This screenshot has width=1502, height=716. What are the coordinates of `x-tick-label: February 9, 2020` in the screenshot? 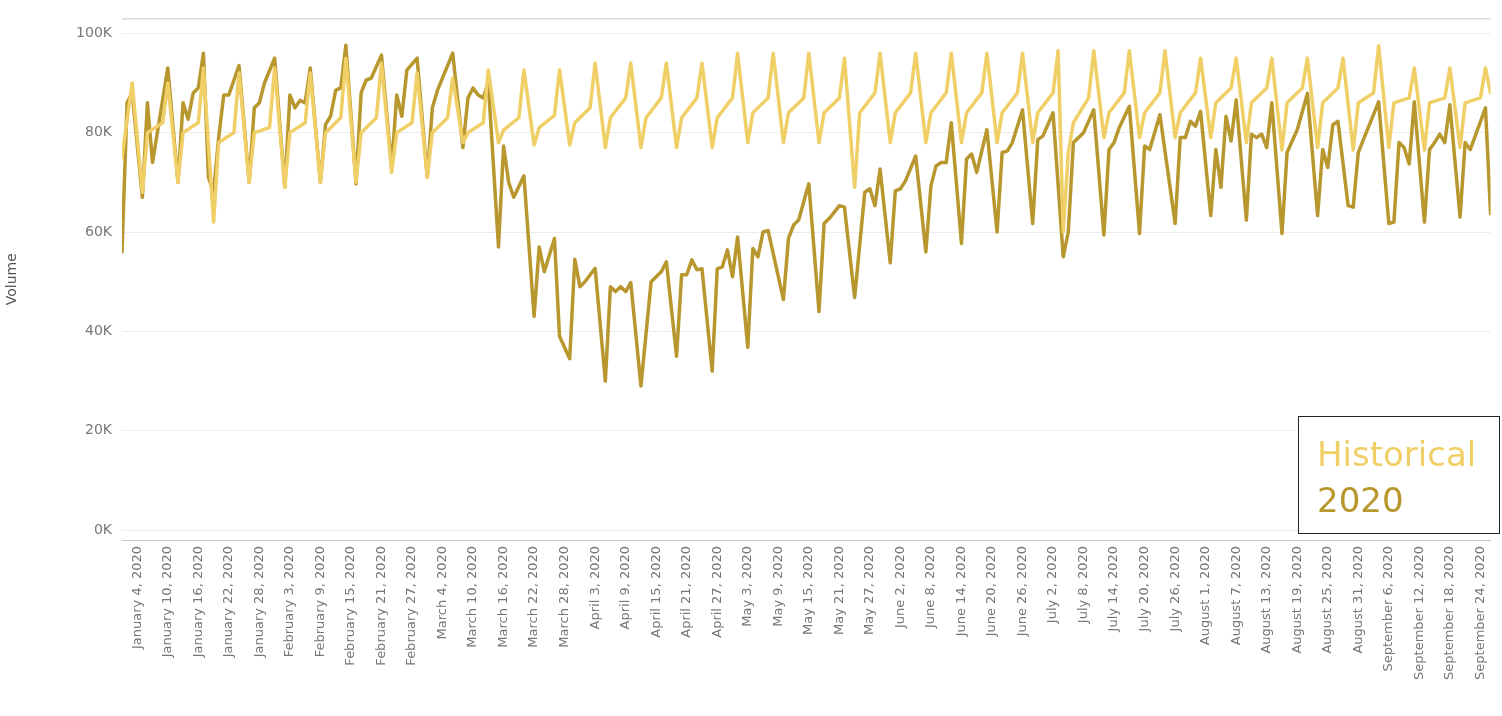 It's located at (319, 602).